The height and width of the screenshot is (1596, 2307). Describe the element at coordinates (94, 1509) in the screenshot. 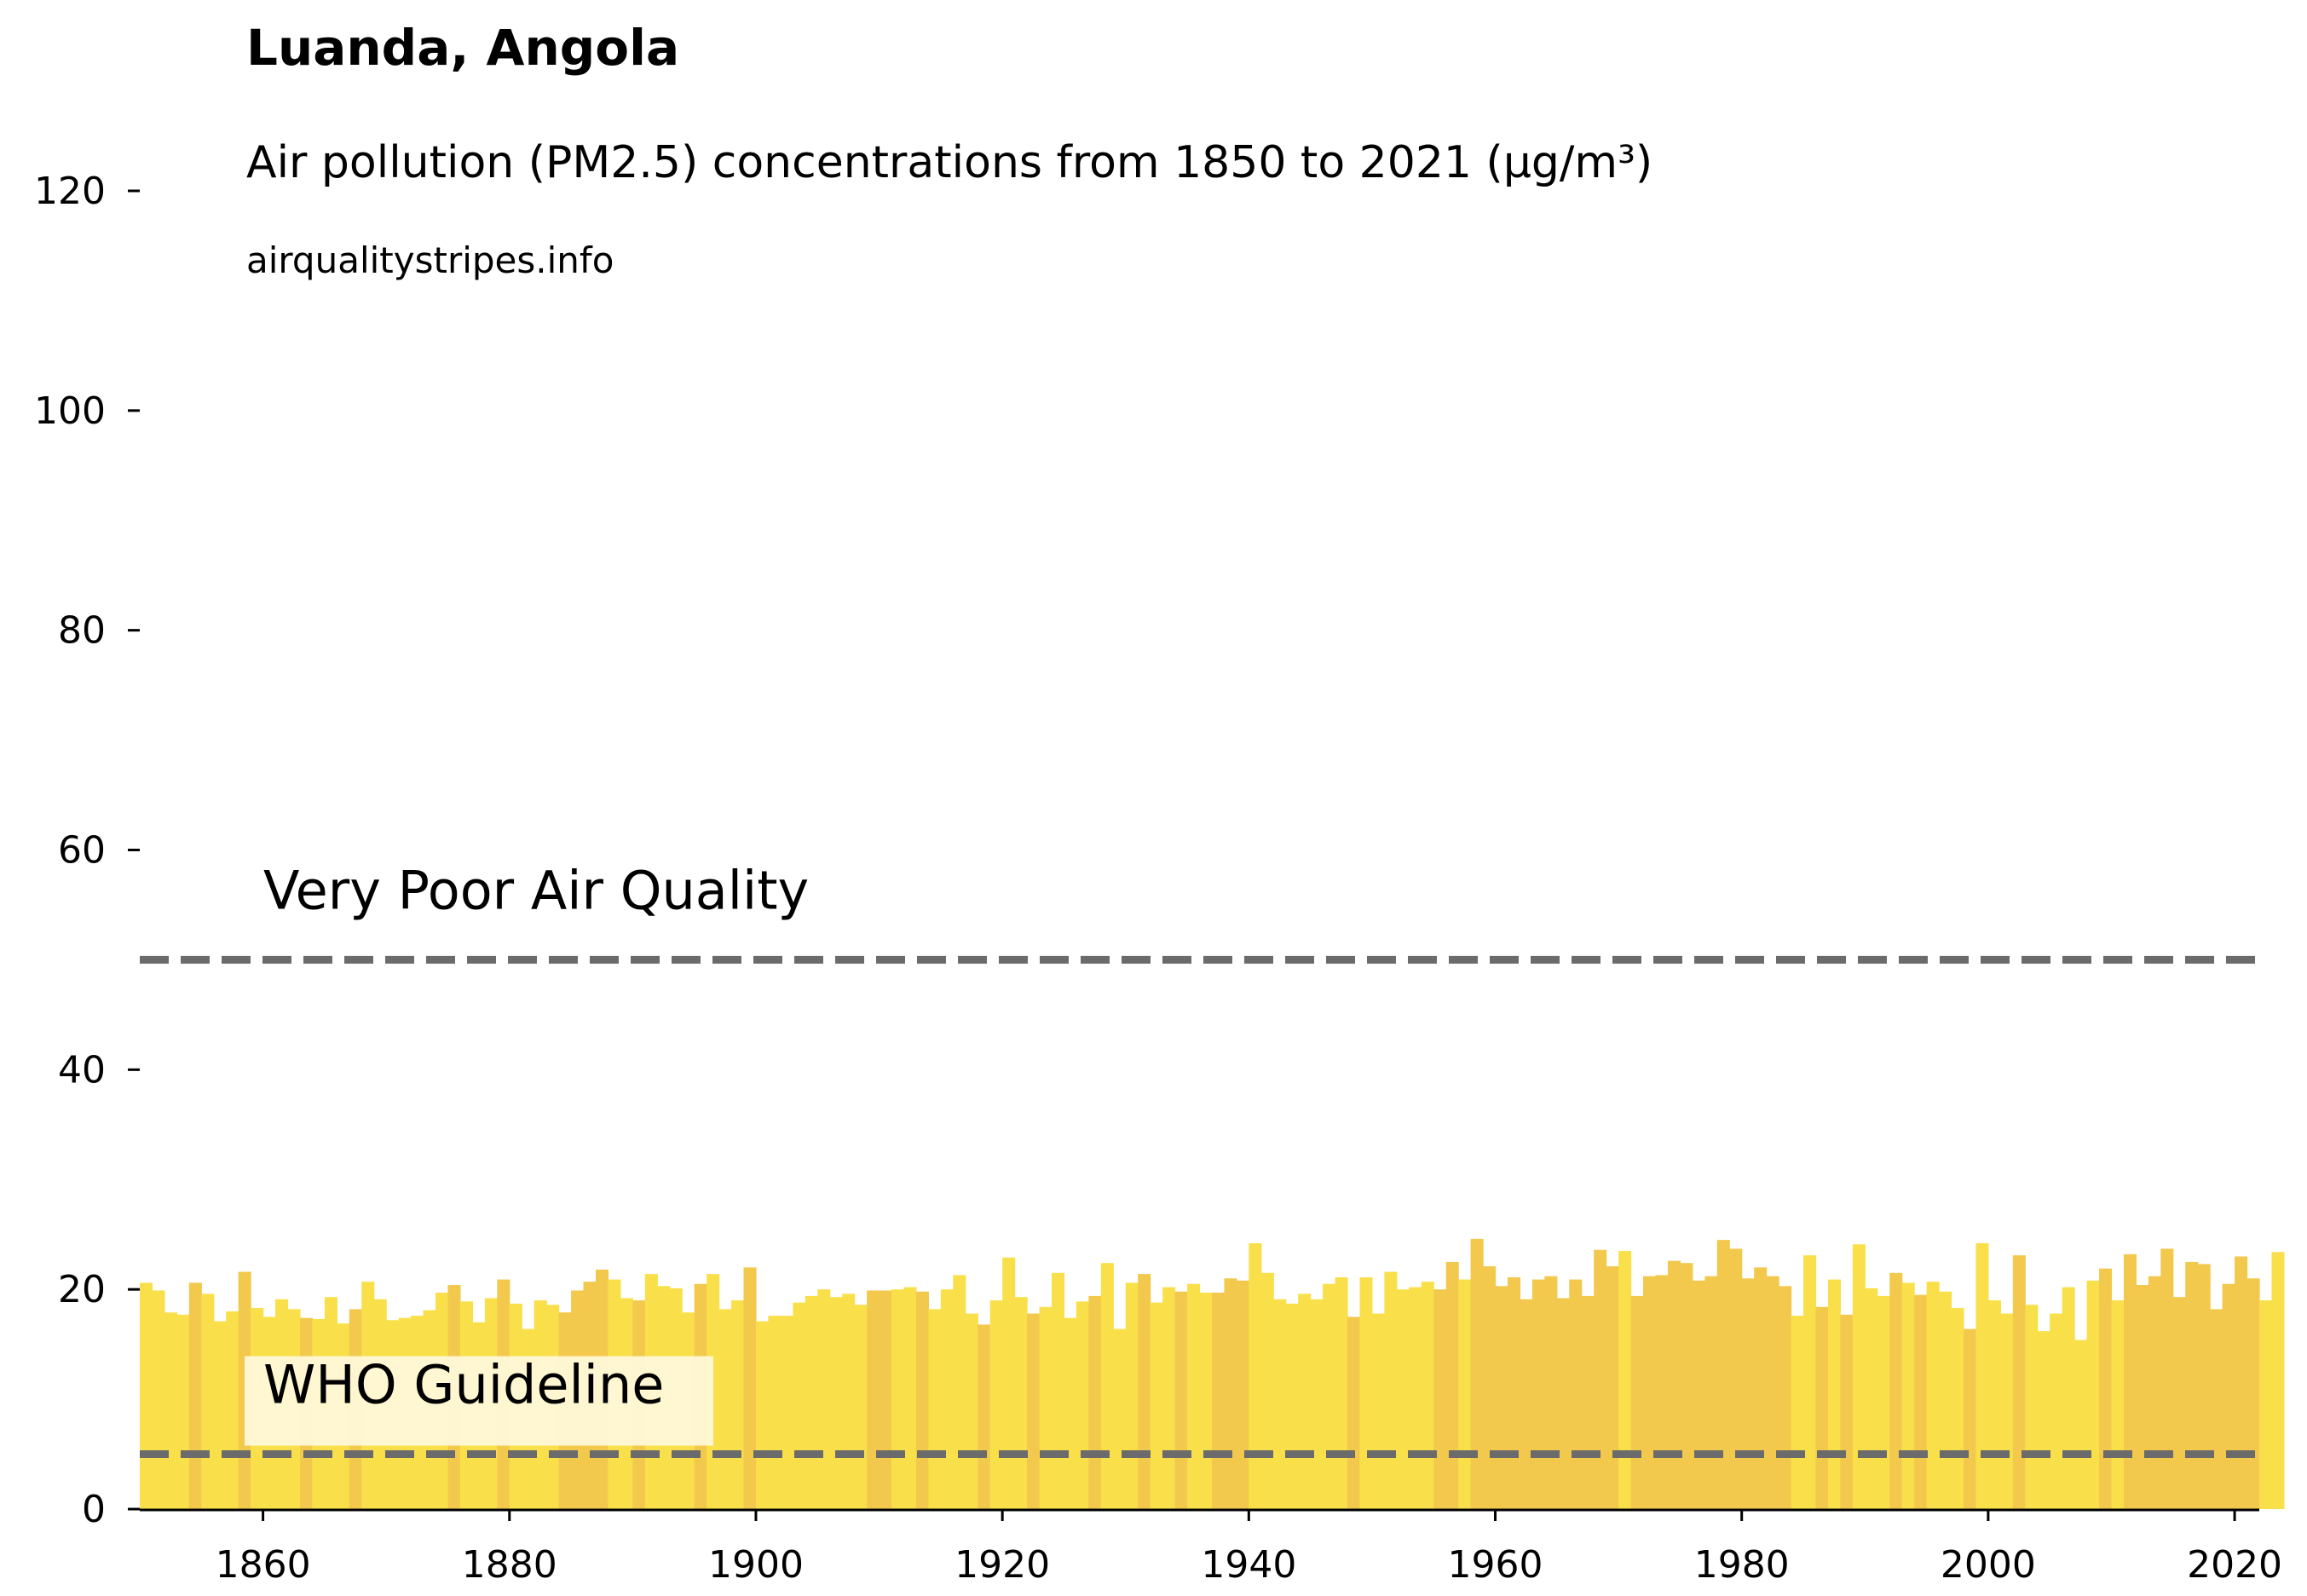

I see `y-tick-label: 0` at that location.